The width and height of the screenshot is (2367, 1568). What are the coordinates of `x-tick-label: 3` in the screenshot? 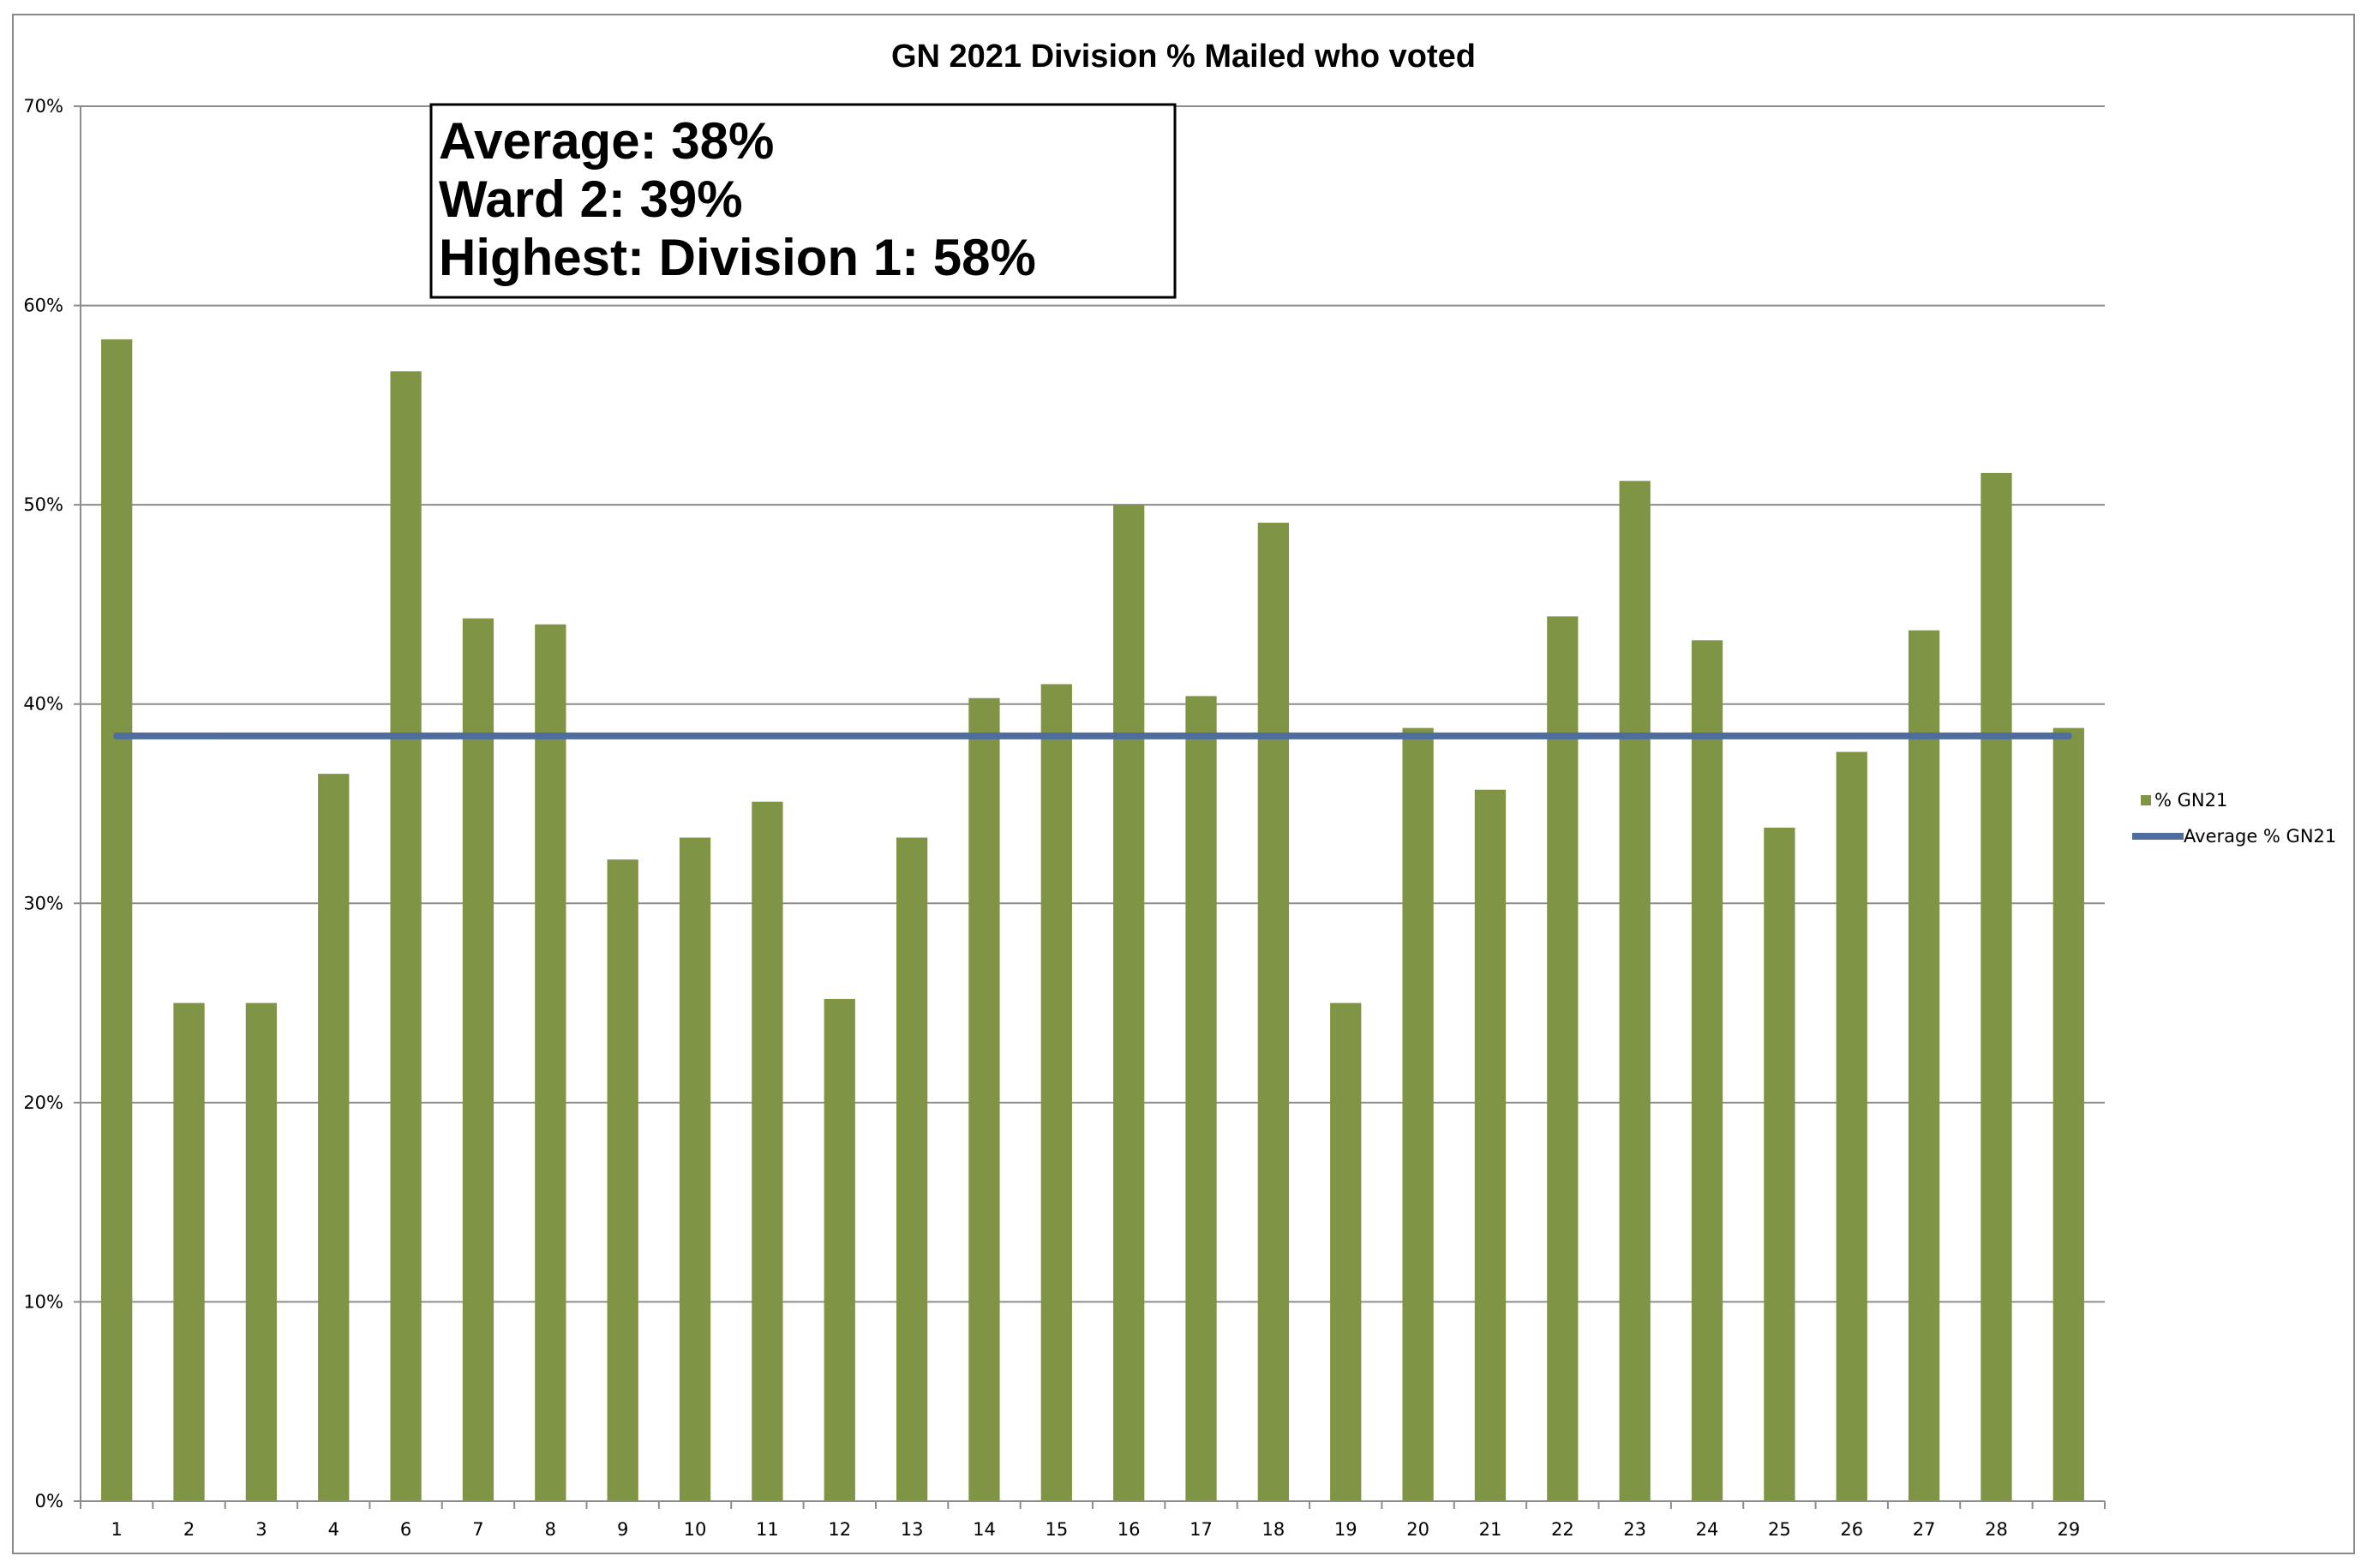 It's located at (261, 1529).